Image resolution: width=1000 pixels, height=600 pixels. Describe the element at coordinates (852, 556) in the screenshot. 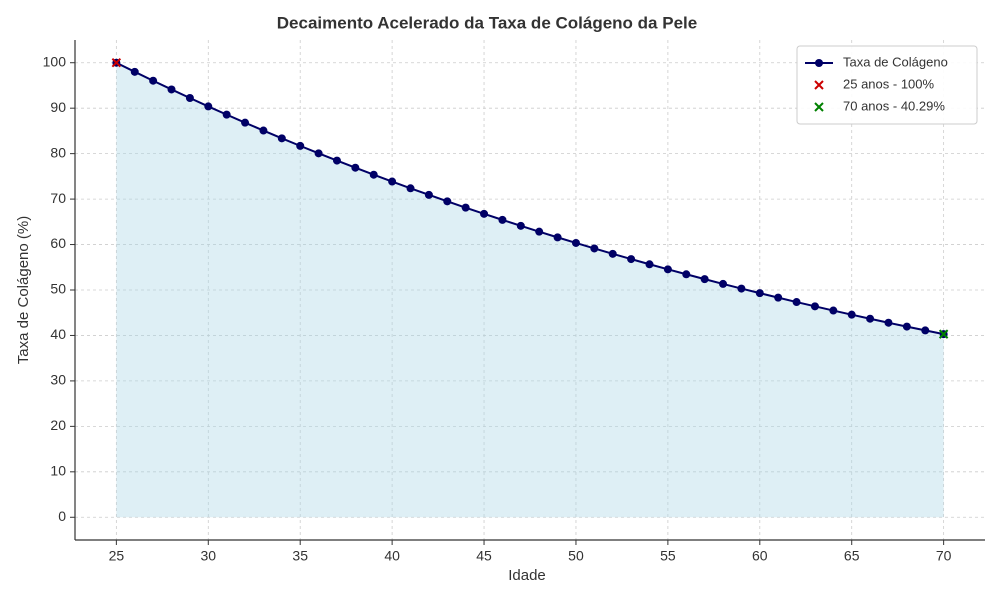

I see `x-tick-label: 65` at that location.